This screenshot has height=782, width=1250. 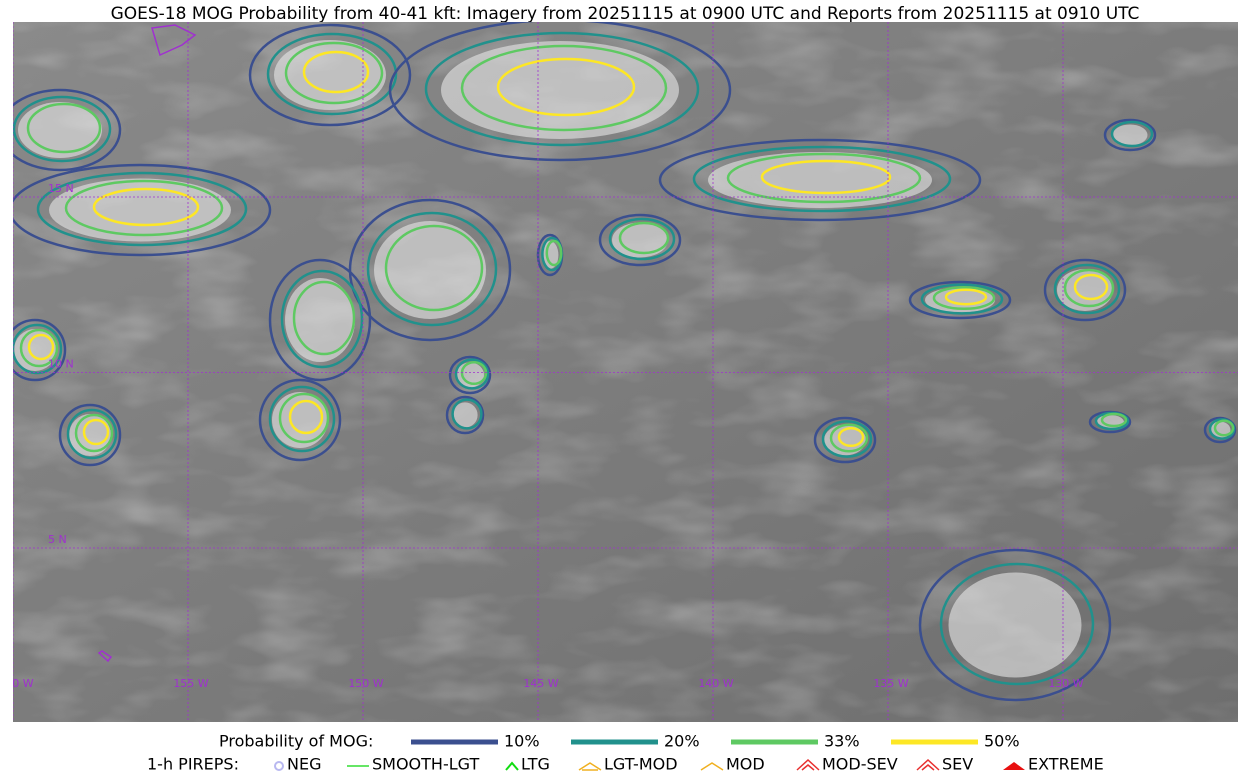 I want to click on longitude-label: 160 W, so click(x=17, y=683).